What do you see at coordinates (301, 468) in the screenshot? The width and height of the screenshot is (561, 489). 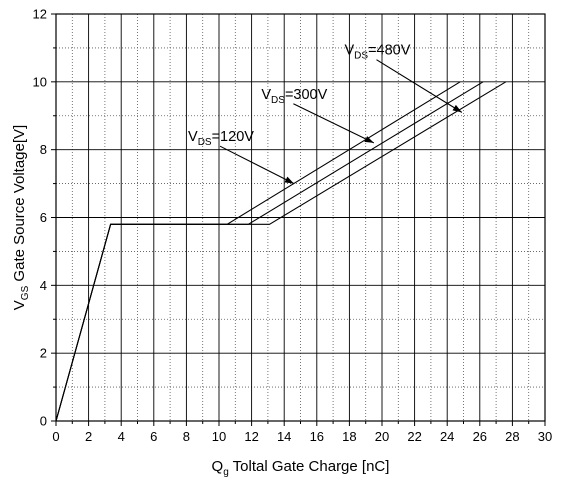 I see `x-axis-title: Qg Toltal Gate Charge [nC]` at bounding box center [301, 468].